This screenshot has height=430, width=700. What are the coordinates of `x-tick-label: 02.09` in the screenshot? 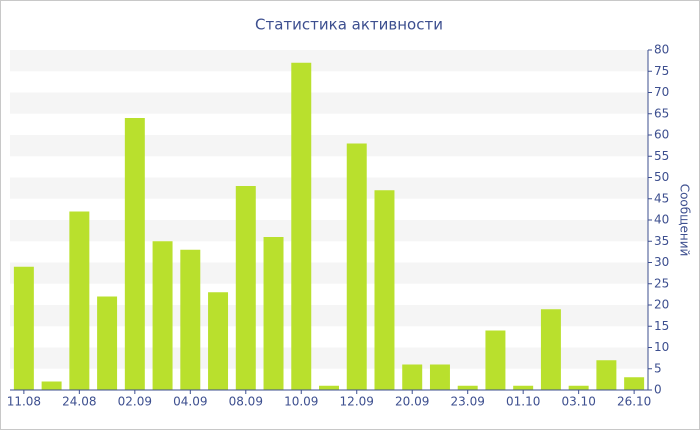 It's located at (135, 402).